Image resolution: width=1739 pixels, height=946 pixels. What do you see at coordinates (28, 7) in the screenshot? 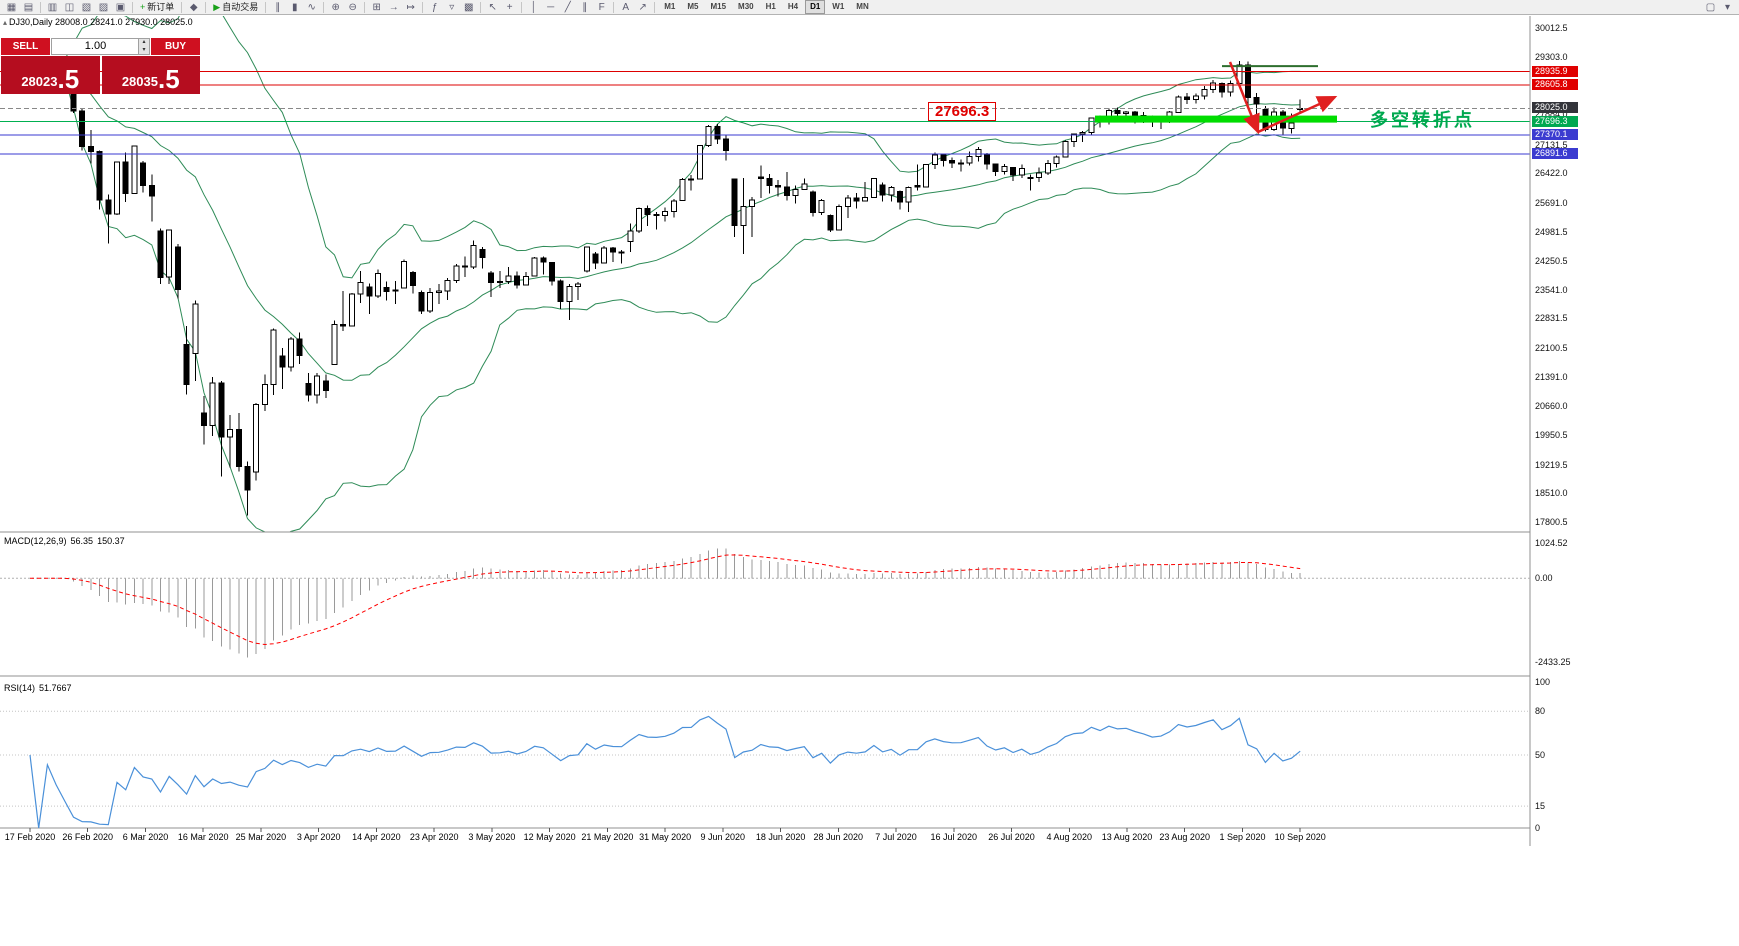
I see `profiles-icon: ▤` at bounding box center [28, 7].